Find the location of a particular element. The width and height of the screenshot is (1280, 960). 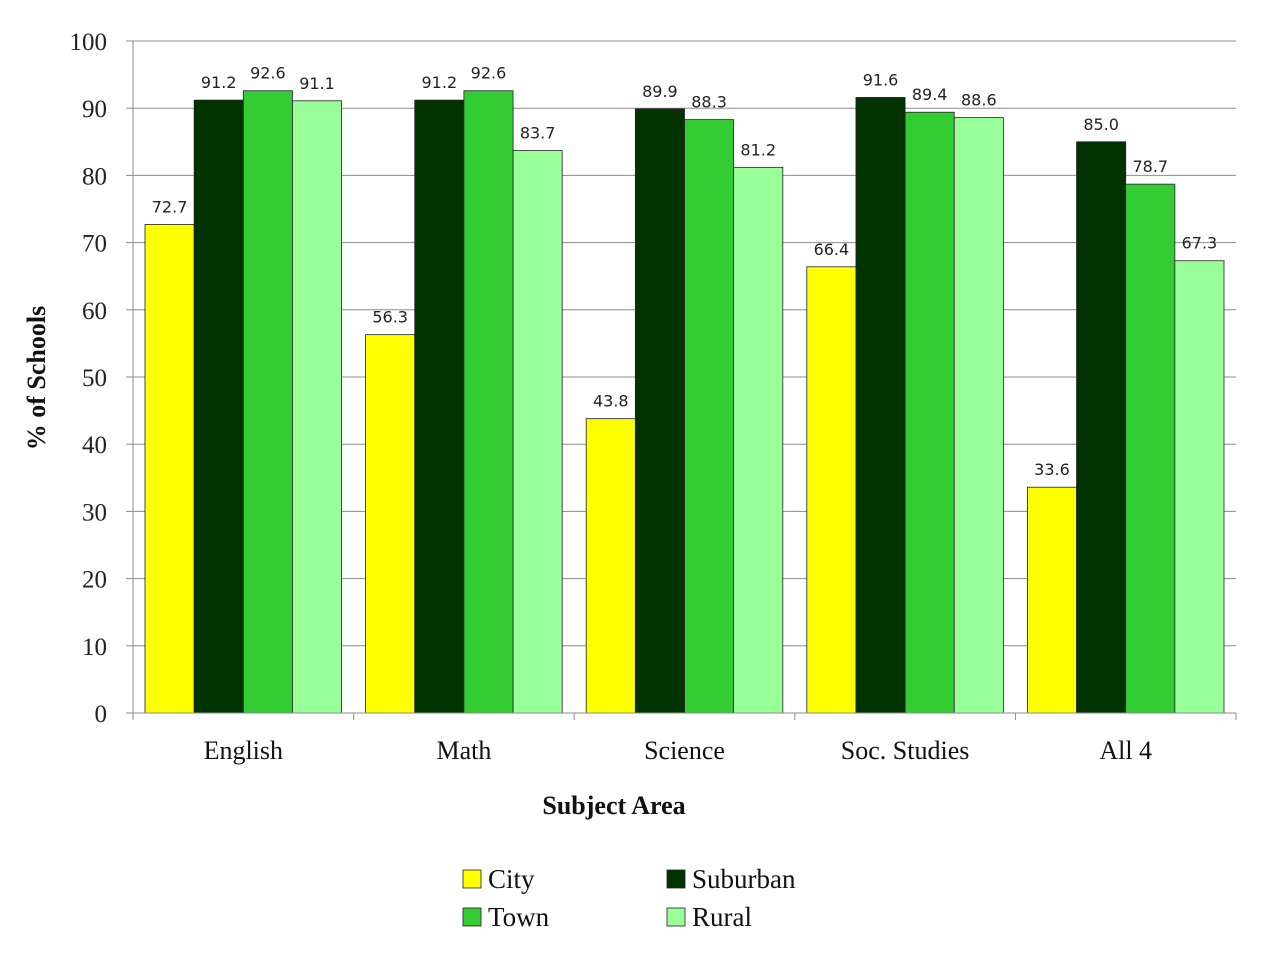

x-axis-title: Subject Area is located at coordinates (613, 805).